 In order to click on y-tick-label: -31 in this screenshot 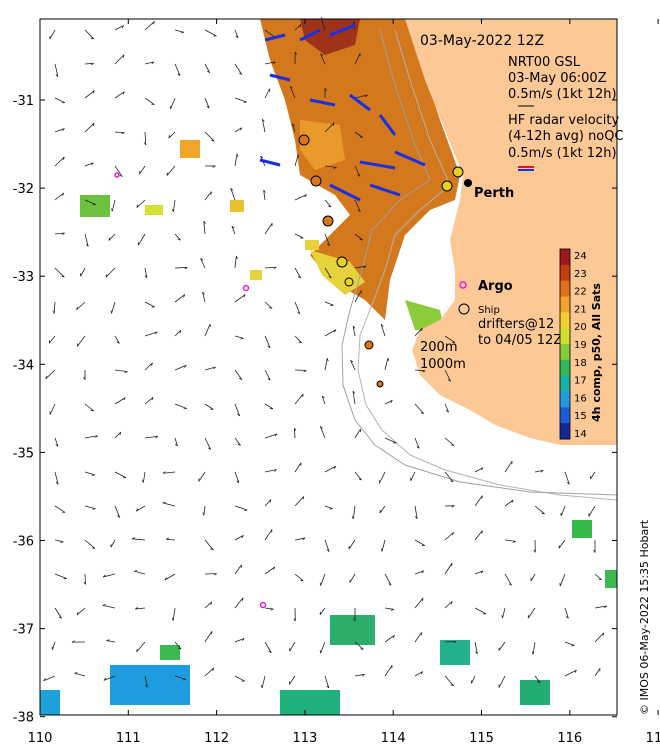, I will do `click(23, 101)`.